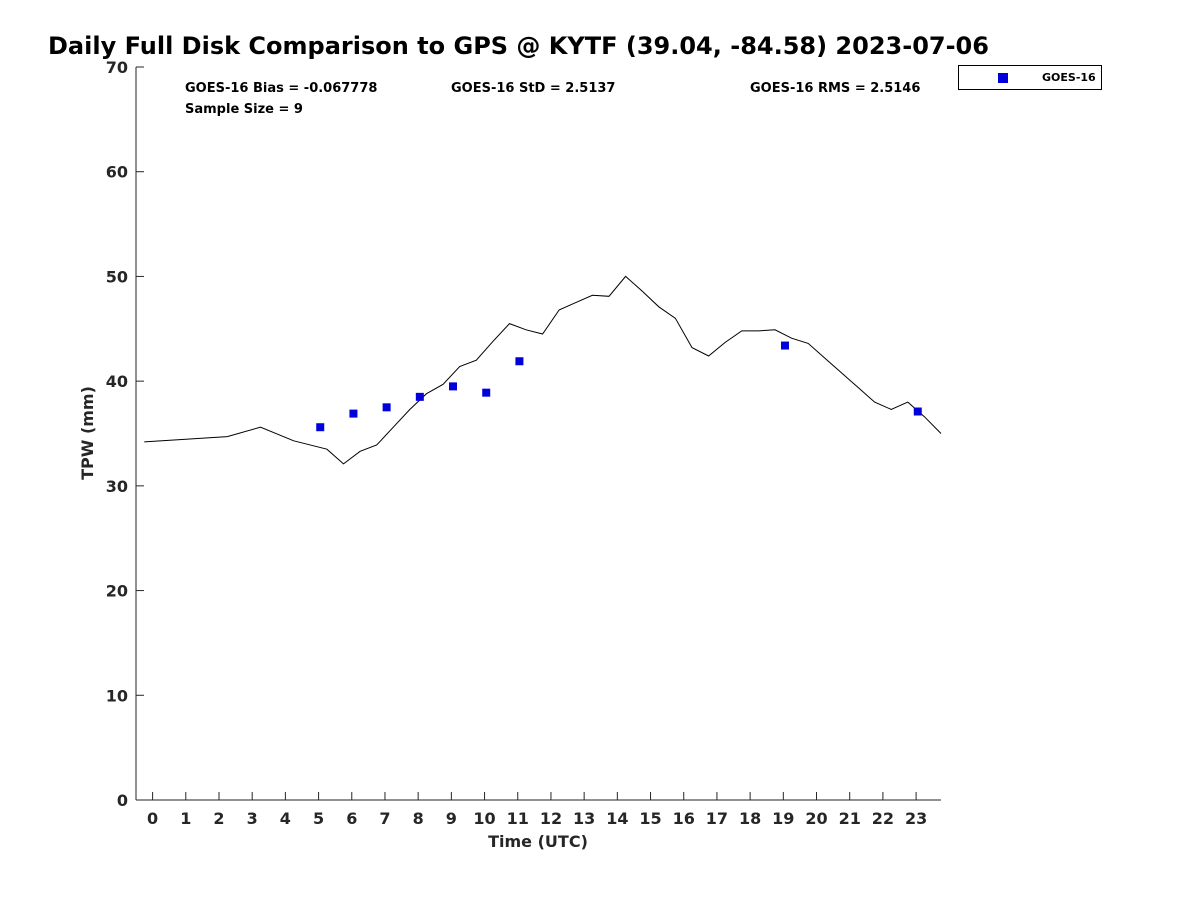 The image size is (1200, 900). I want to click on x-tick-label: 0, so click(152, 818).